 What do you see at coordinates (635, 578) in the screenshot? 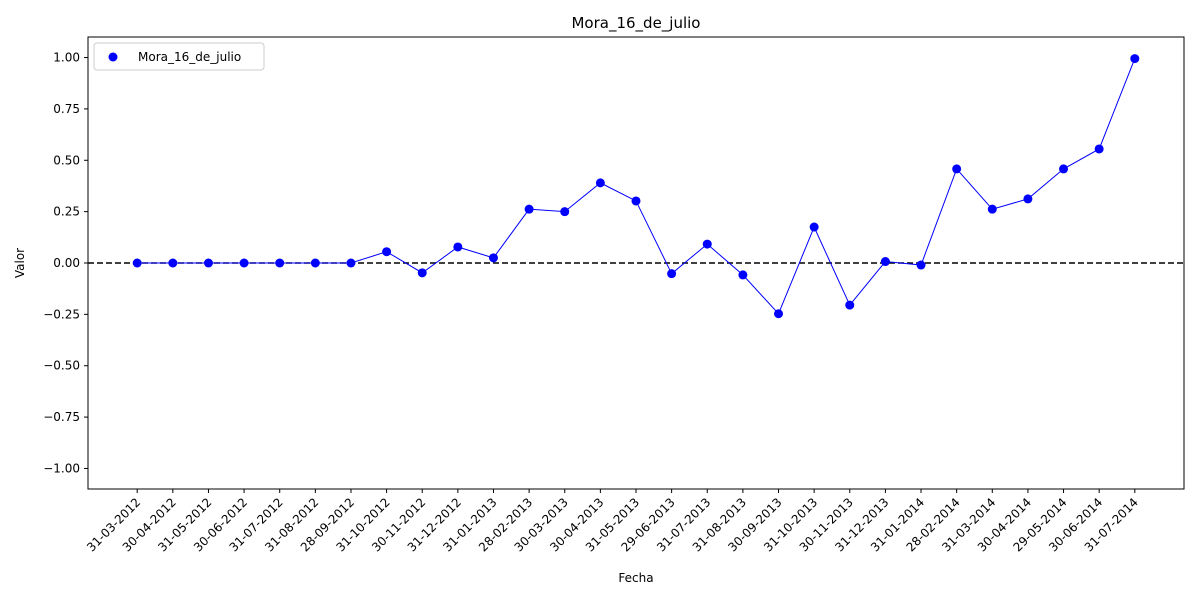
I see `x-axis-label: Fecha` at bounding box center [635, 578].